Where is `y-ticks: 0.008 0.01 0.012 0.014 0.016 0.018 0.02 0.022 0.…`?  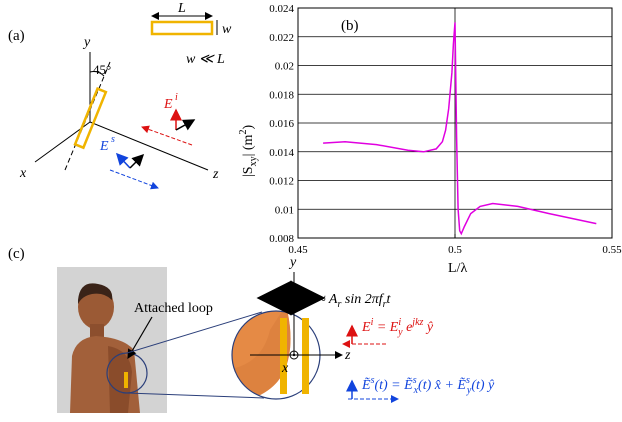 y-ticks: 0.008 0.01 0.012 0.014 0.016 0.018 0.02 0.022 0.… is located at coordinates (281, 124).